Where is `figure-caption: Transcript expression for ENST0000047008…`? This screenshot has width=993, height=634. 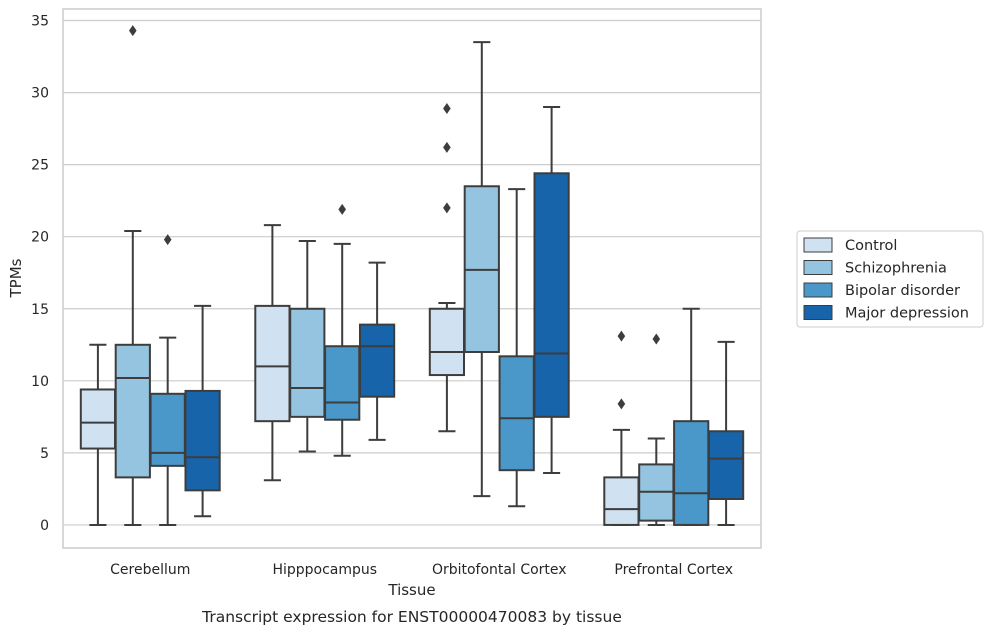
figure-caption: Transcript expression for ENST0000047008… is located at coordinates (411, 617).